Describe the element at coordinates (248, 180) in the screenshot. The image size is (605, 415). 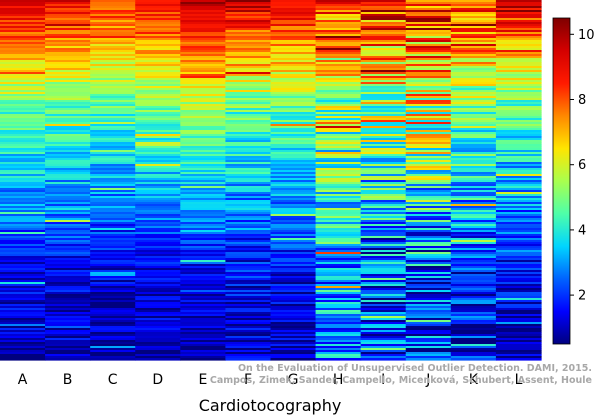
I see `heatmap-column-F` at that location.